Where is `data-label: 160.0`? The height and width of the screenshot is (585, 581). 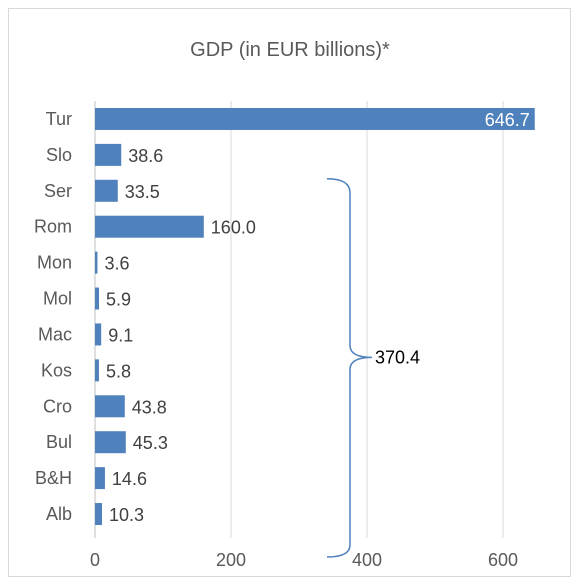 data-label: 160.0 is located at coordinates (233, 228).